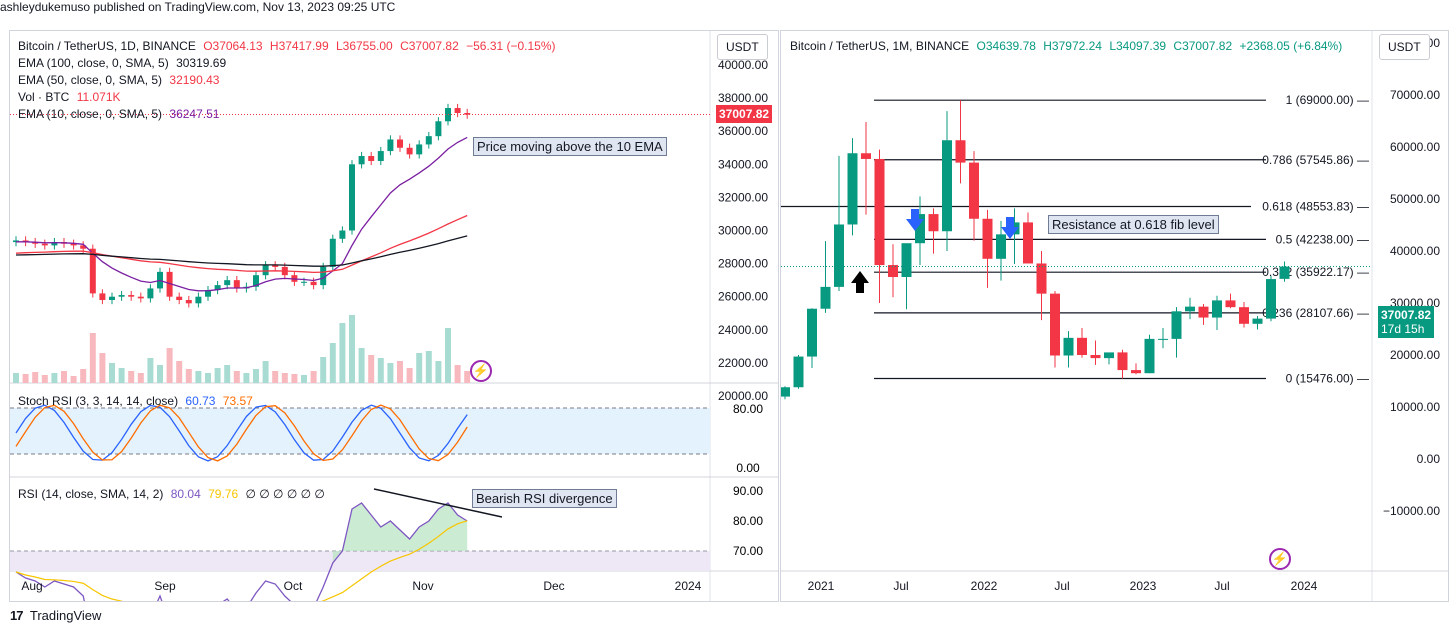  Describe the element at coordinates (124, 63) in the screenshot. I see `ema100-legend: EMA (100, close, 0, SMA, 5) 30319.69` at that location.